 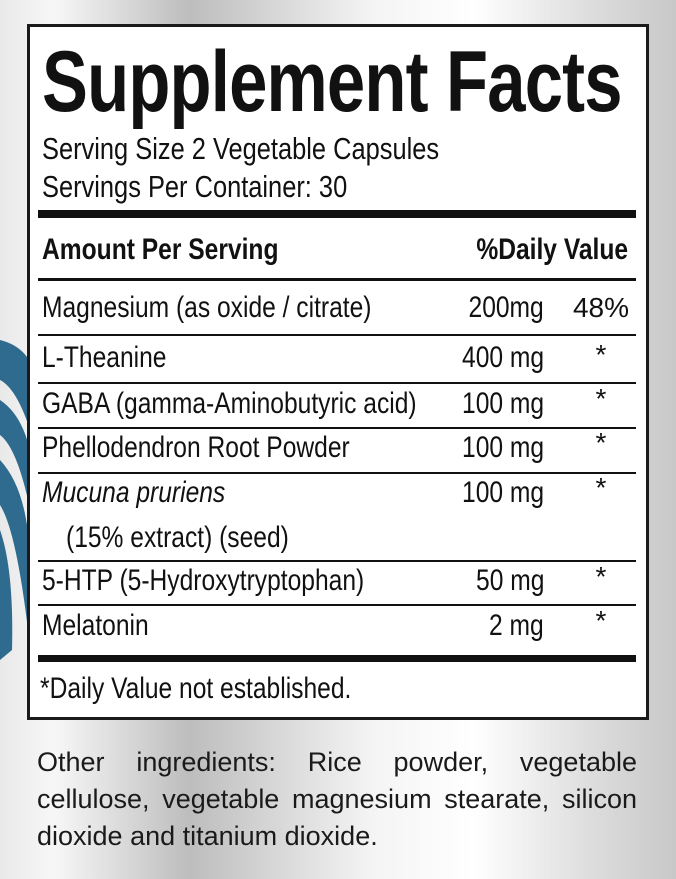 I want to click on ingredient-name: GABA (gamma-Aminobutyric acid), so click(x=229, y=403).